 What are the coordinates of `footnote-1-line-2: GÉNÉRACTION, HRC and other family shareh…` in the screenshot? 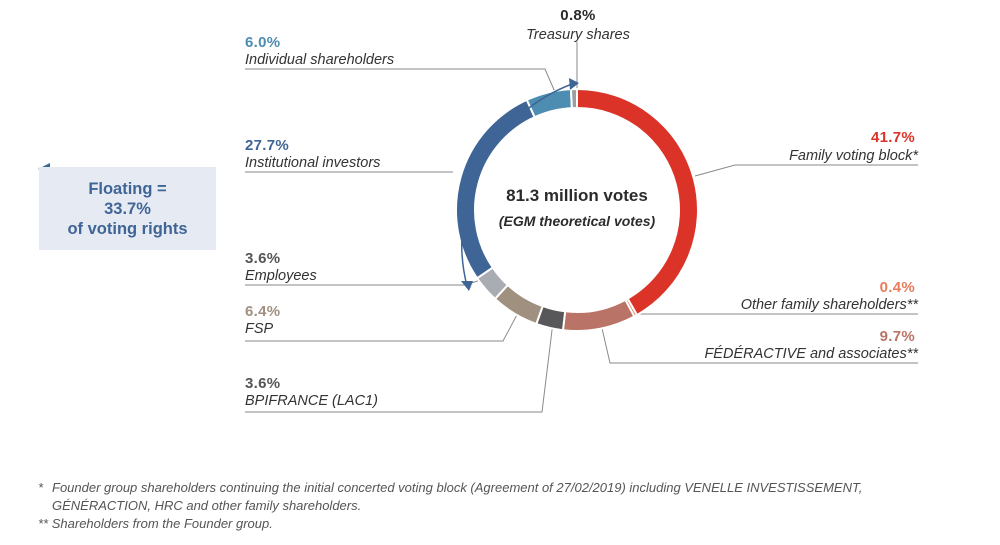 It's located at (207, 505).